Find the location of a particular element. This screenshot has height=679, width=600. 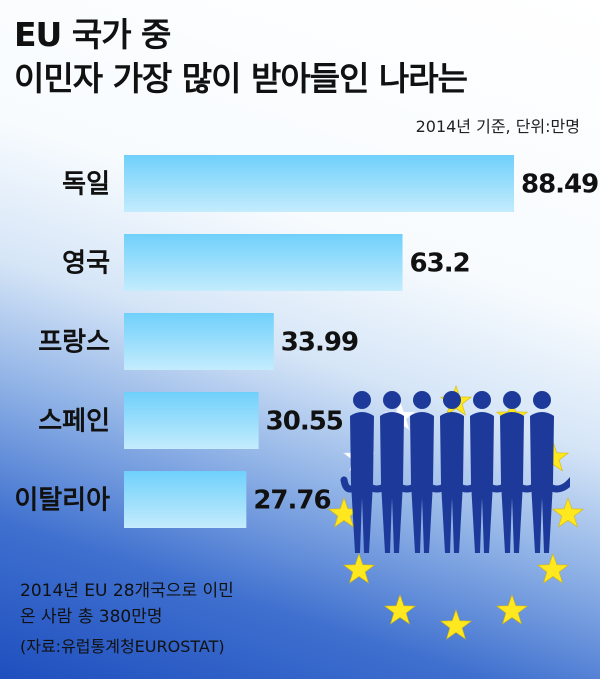

value-label-2: 63.2 is located at coordinates (440, 264).